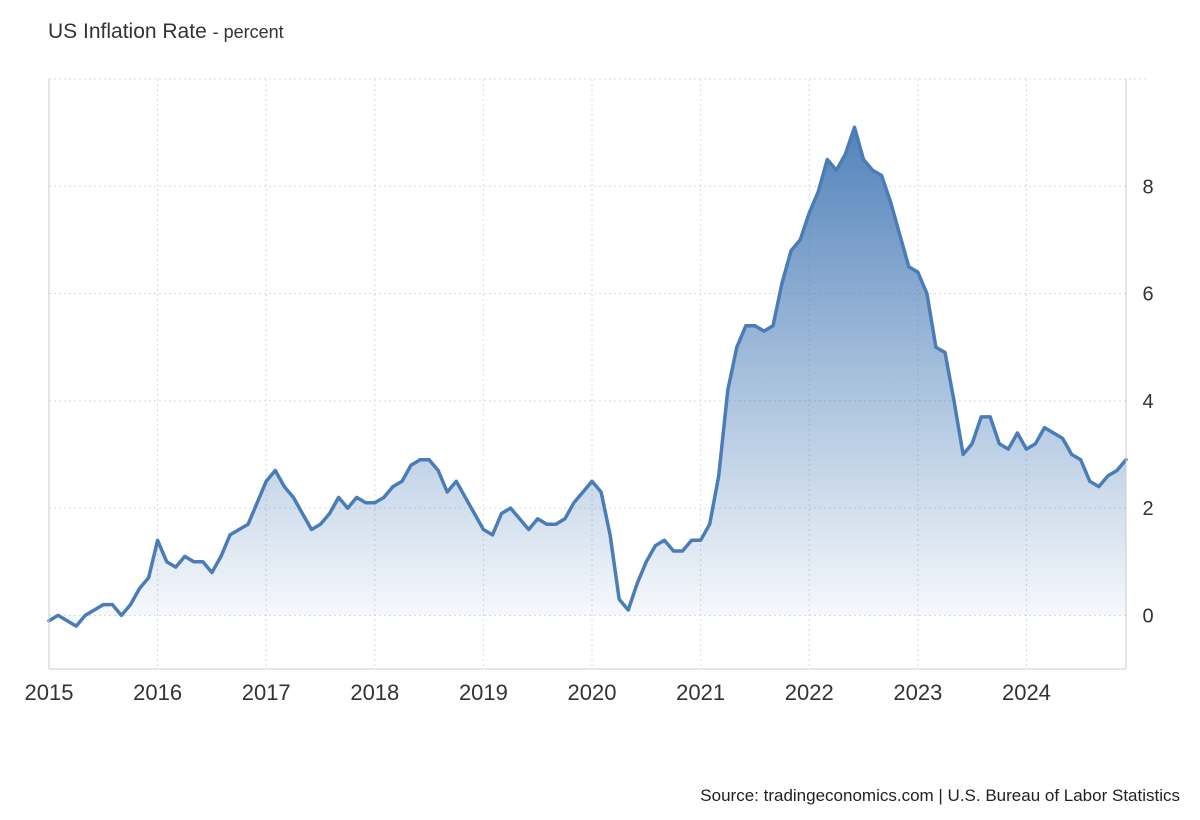  Describe the element at coordinates (157, 692) in the screenshot. I see `x-tick-label: 2016` at that location.